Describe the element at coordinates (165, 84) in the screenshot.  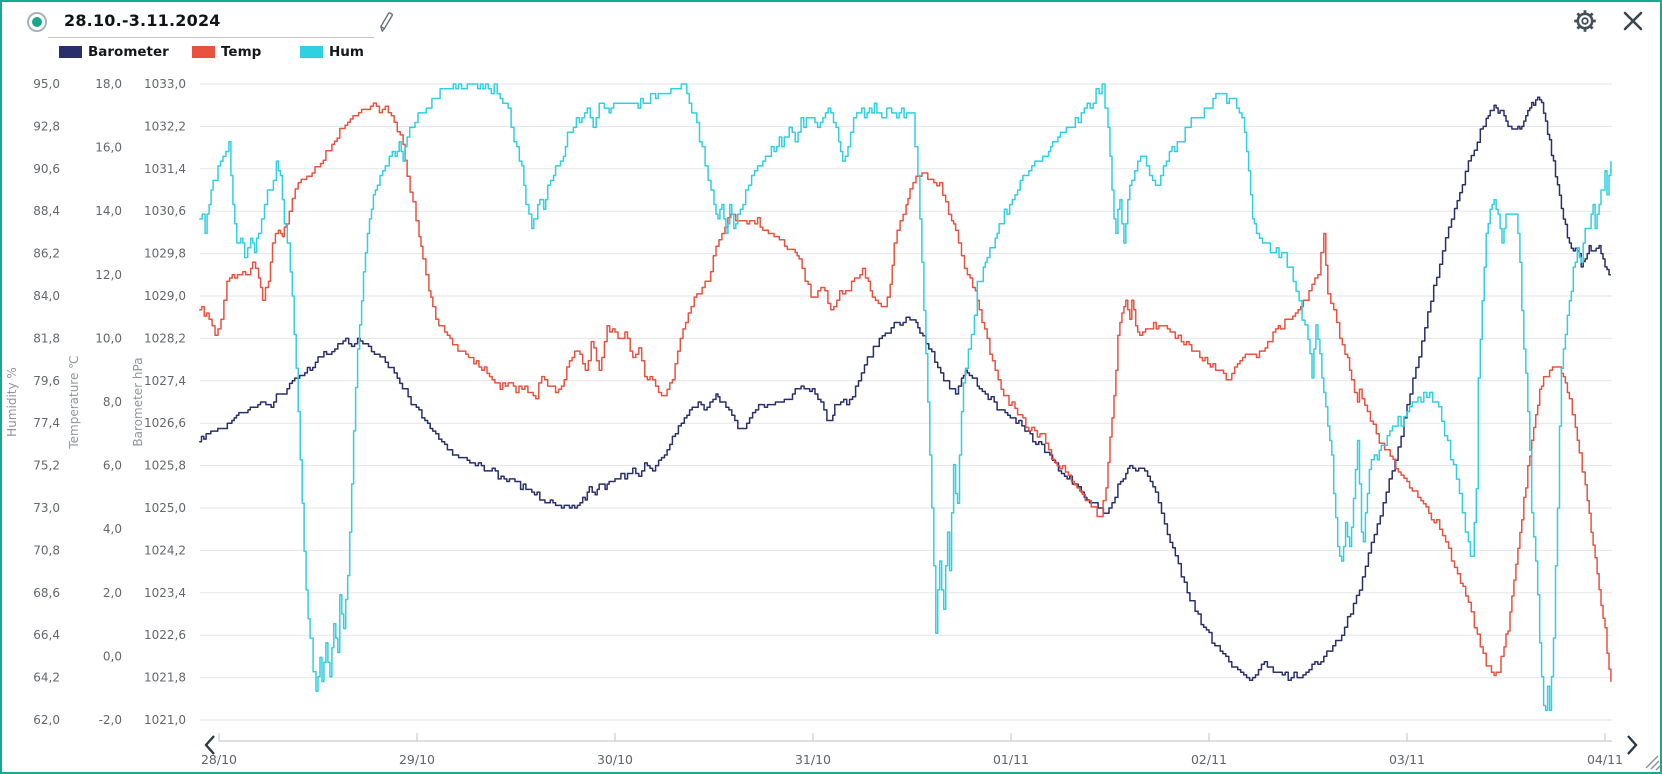
I see `y-tick-label: 1033,0` at that location.